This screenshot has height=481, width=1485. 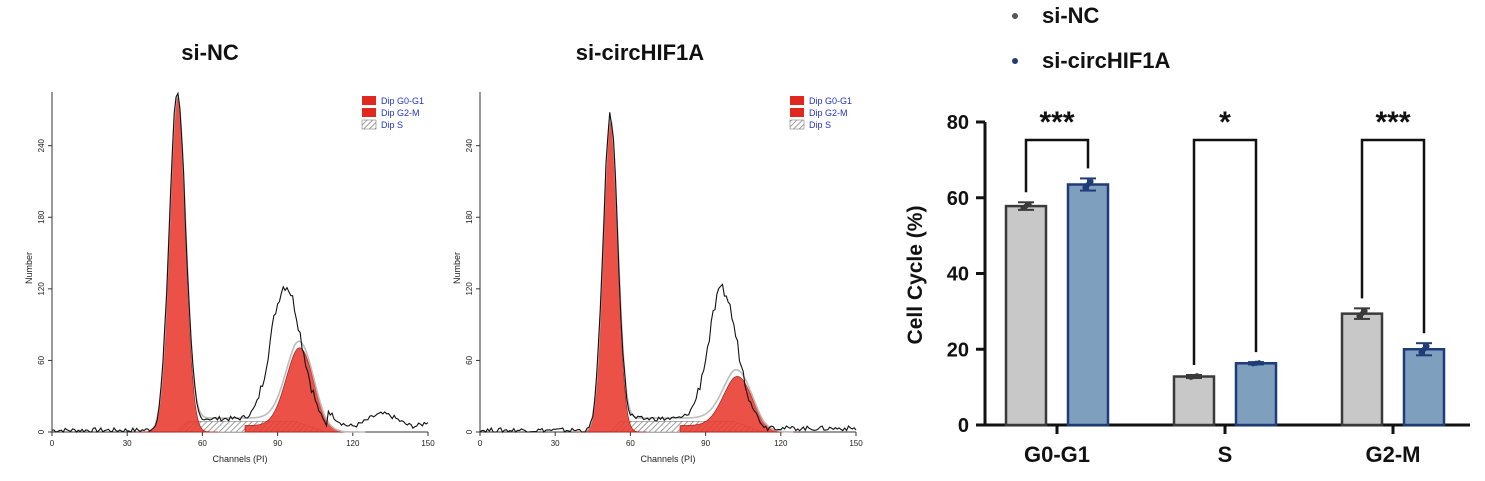 I want to click on x-category-label: G2-M, so click(x=1393, y=454).